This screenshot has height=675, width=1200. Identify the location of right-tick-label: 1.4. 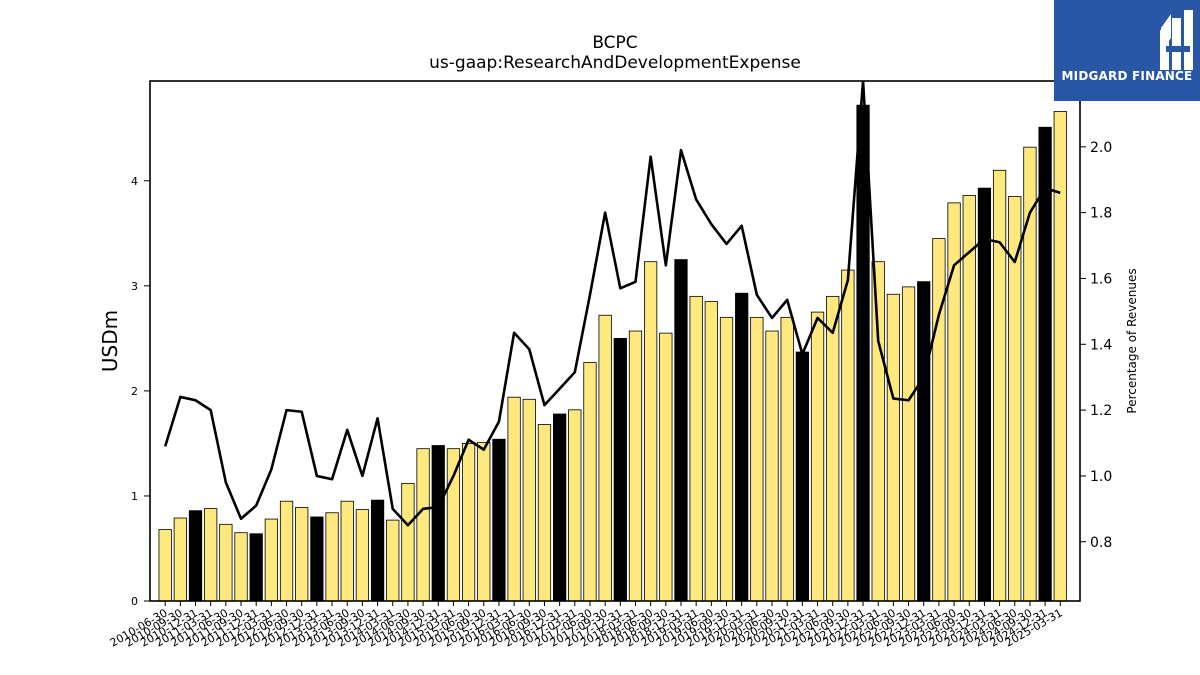
(1101, 345).